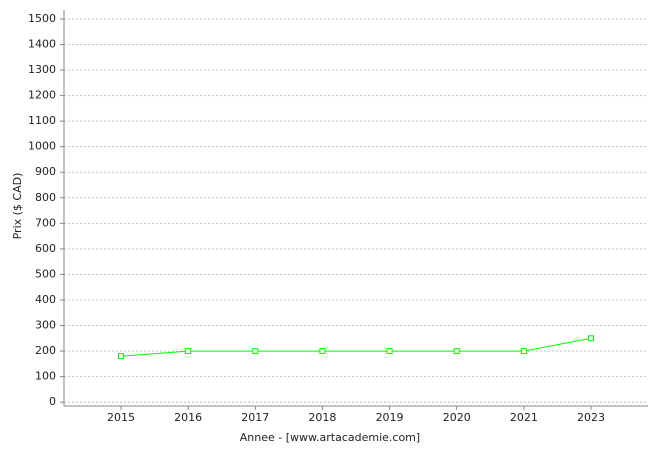 This screenshot has height=450, width=660. Describe the element at coordinates (42, 69) in the screenshot. I see `y-tick-label: 1300` at that location.